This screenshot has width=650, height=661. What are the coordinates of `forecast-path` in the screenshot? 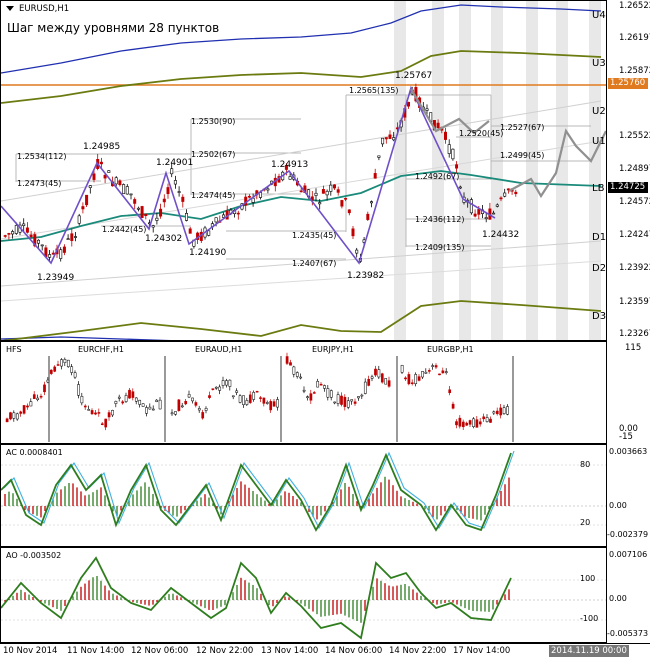 It's located at (557, 163).